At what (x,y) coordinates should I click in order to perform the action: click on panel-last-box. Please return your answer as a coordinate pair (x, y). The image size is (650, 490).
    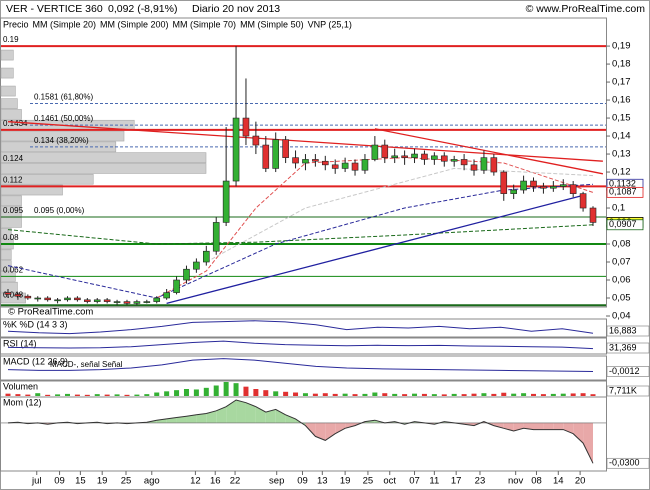
    Looking at the image, I should click on (628, 348).